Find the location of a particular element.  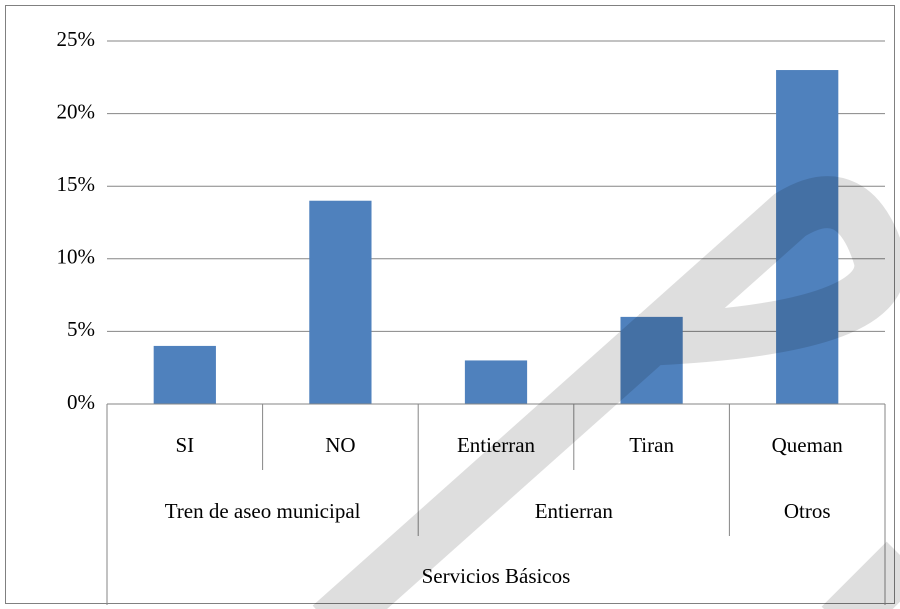

x-tick-label: Entierran is located at coordinates (496, 445).